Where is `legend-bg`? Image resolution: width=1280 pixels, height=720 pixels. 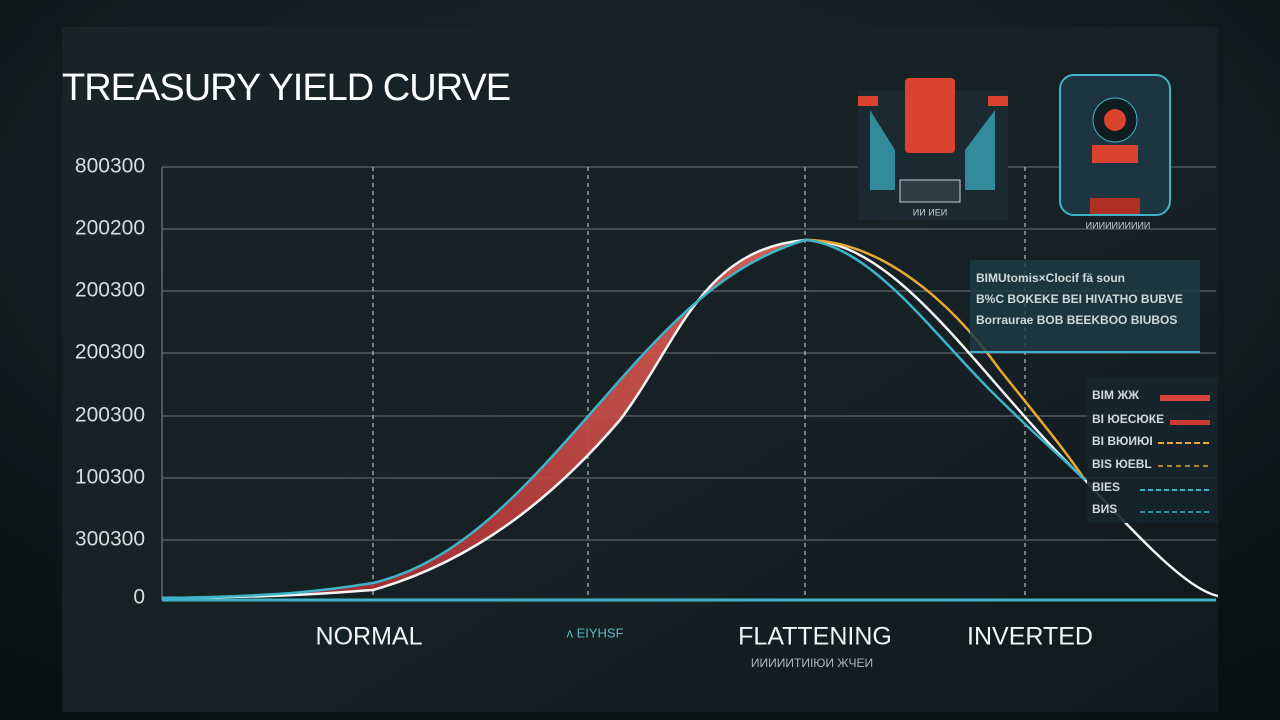 legend-bg is located at coordinates (1152, 450).